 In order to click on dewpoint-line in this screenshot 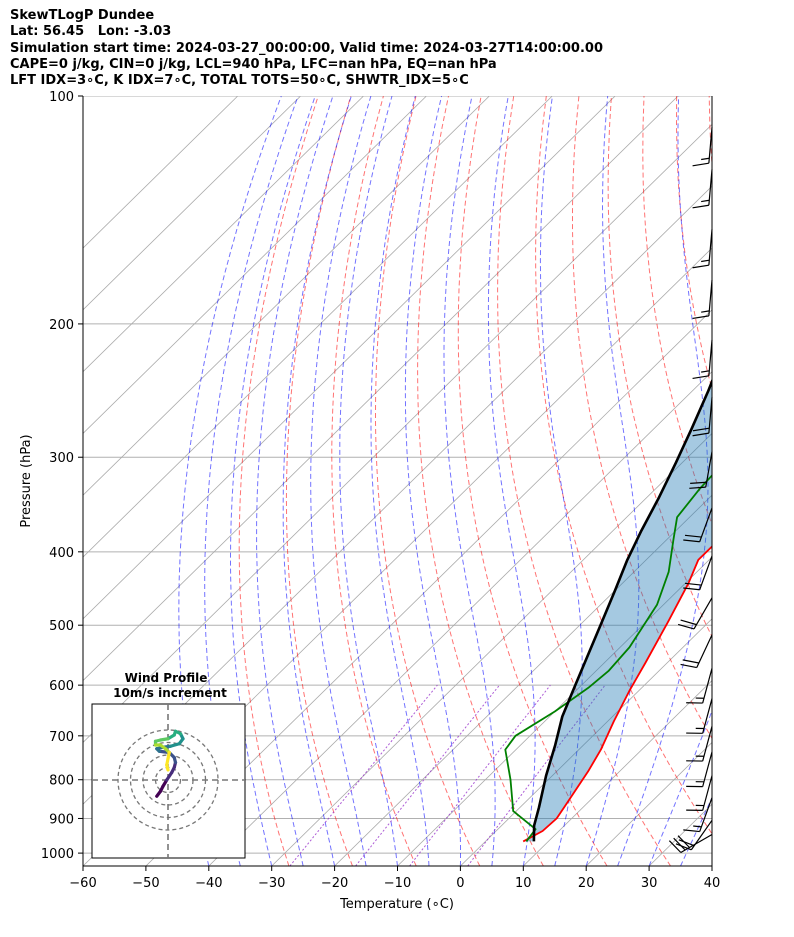, I will do `click(608, 658)`.